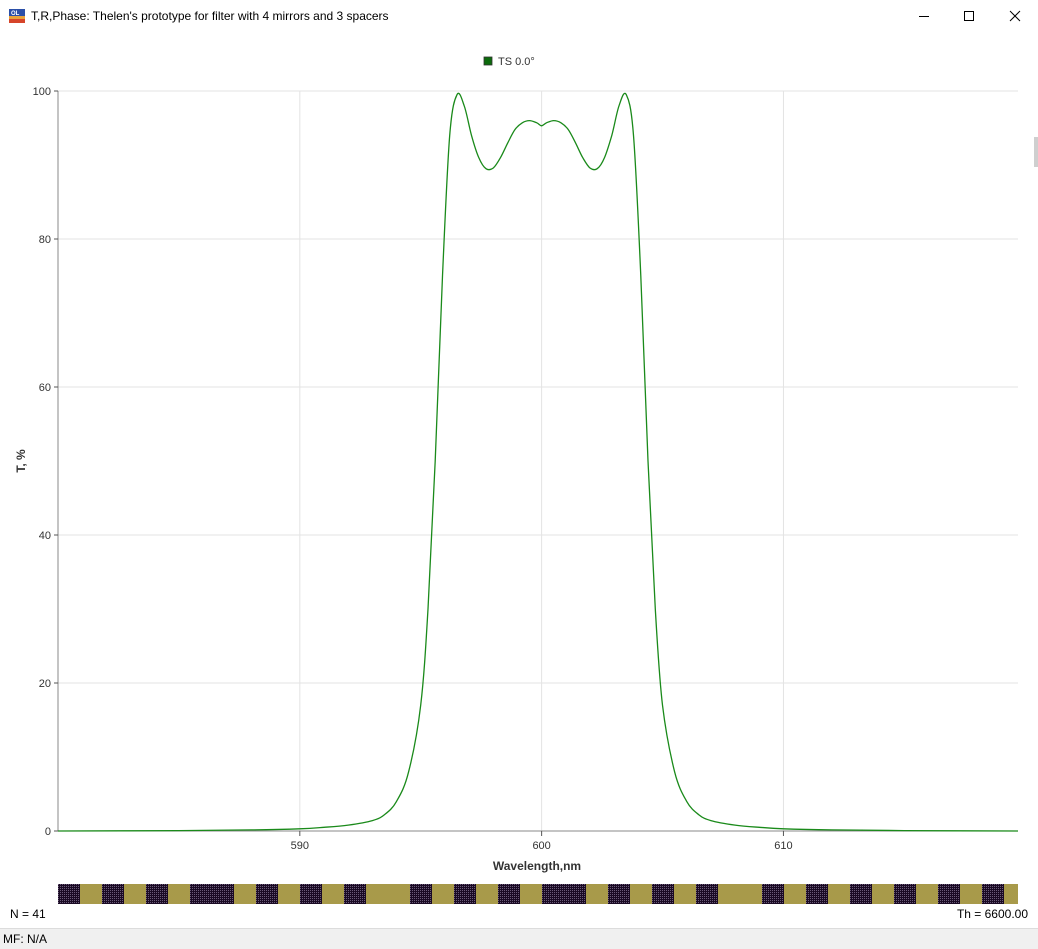 The image size is (1038, 949). I want to click on y-tick-label: 100, so click(42, 92).